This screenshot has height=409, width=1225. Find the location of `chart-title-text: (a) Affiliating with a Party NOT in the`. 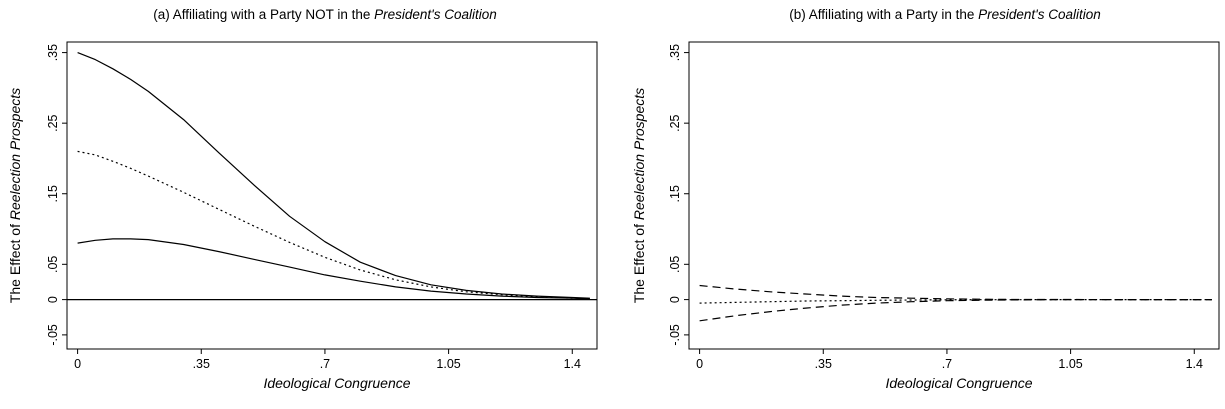

chart-title-text: (a) Affiliating with a Party NOT in the is located at coordinates (263, 14).